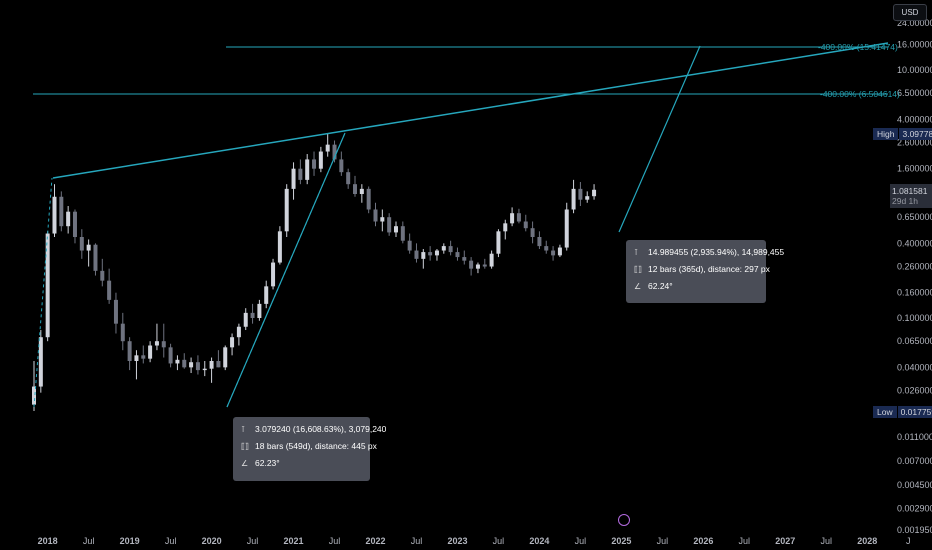 The image size is (932, 550). I want to click on time-tick-label: 2022, so click(375, 541).